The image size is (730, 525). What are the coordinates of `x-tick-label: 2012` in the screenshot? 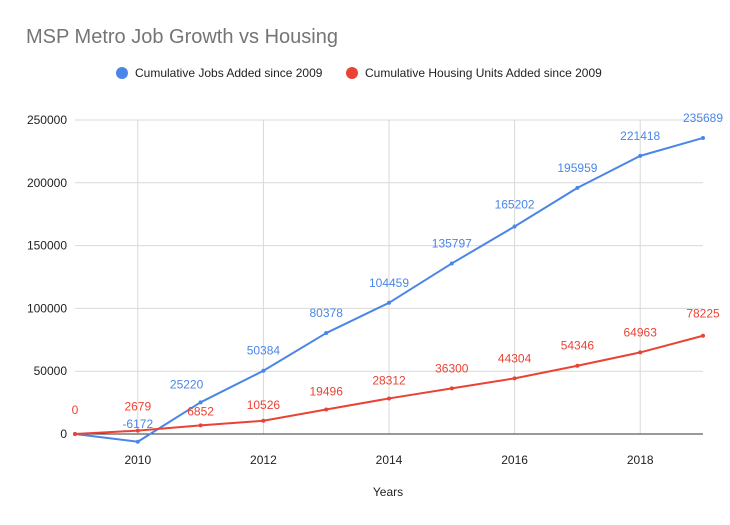 It's located at (263, 460).